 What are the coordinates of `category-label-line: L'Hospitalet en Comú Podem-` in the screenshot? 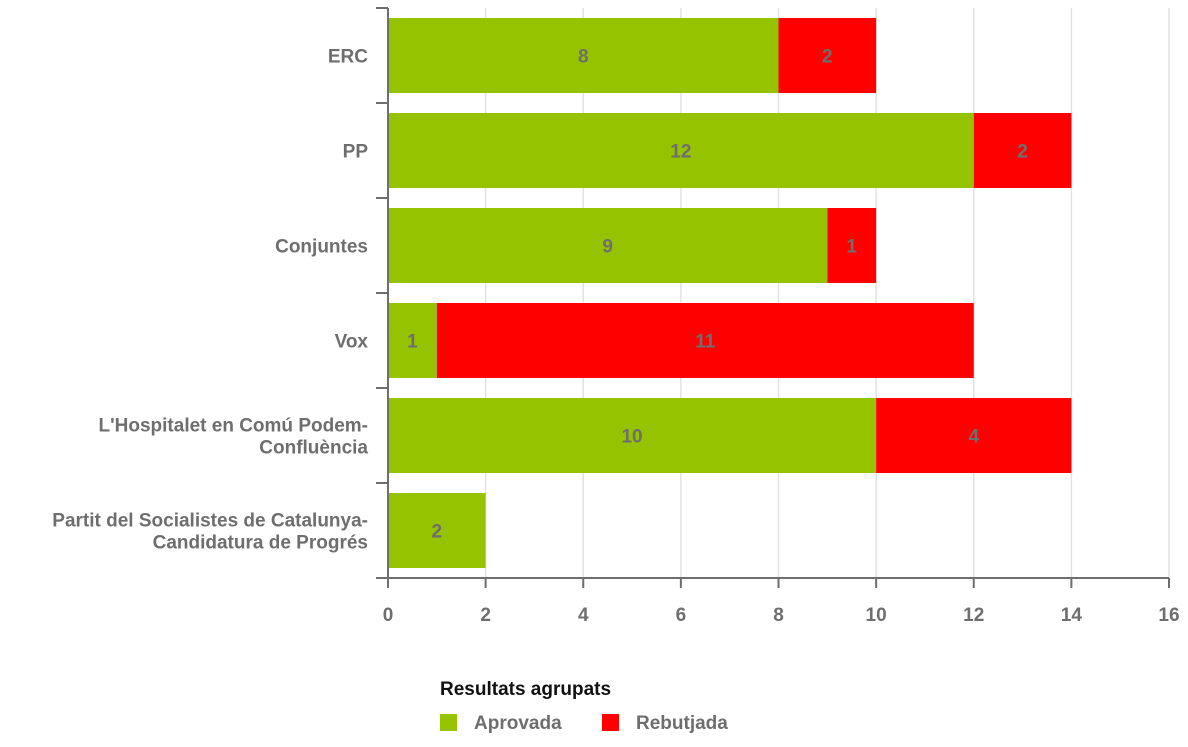 It's located at (233, 426).